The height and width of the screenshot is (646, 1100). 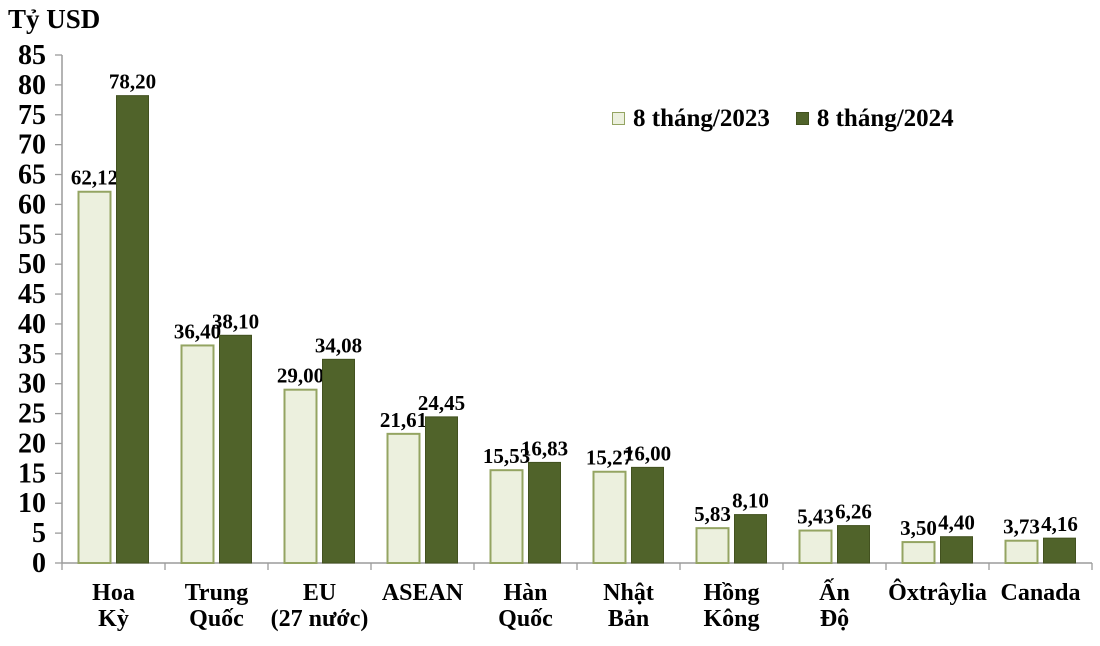 What do you see at coordinates (1040, 593) in the screenshot?
I see `x-category-label: Canada` at bounding box center [1040, 593].